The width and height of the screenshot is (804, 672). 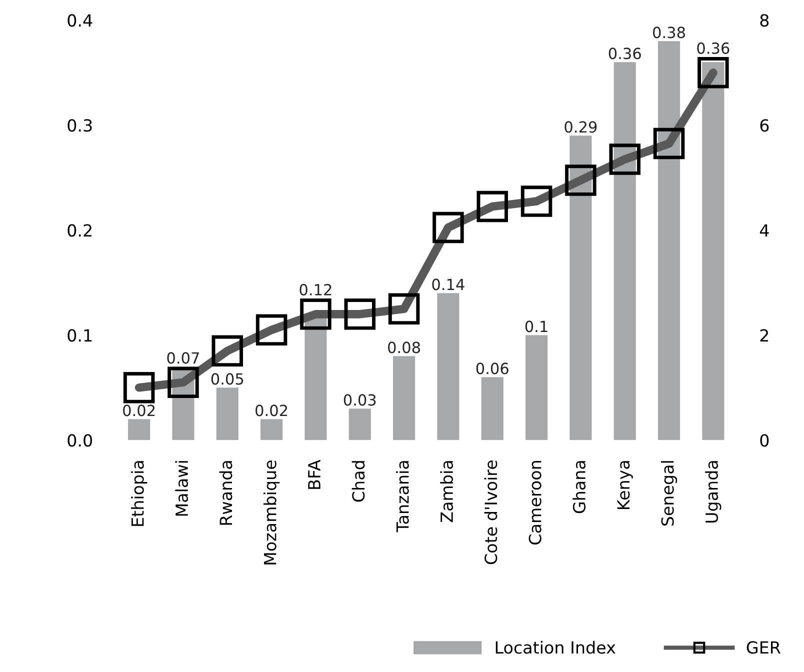 I want to click on y2-tick-label: 6, so click(x=764, y=125).